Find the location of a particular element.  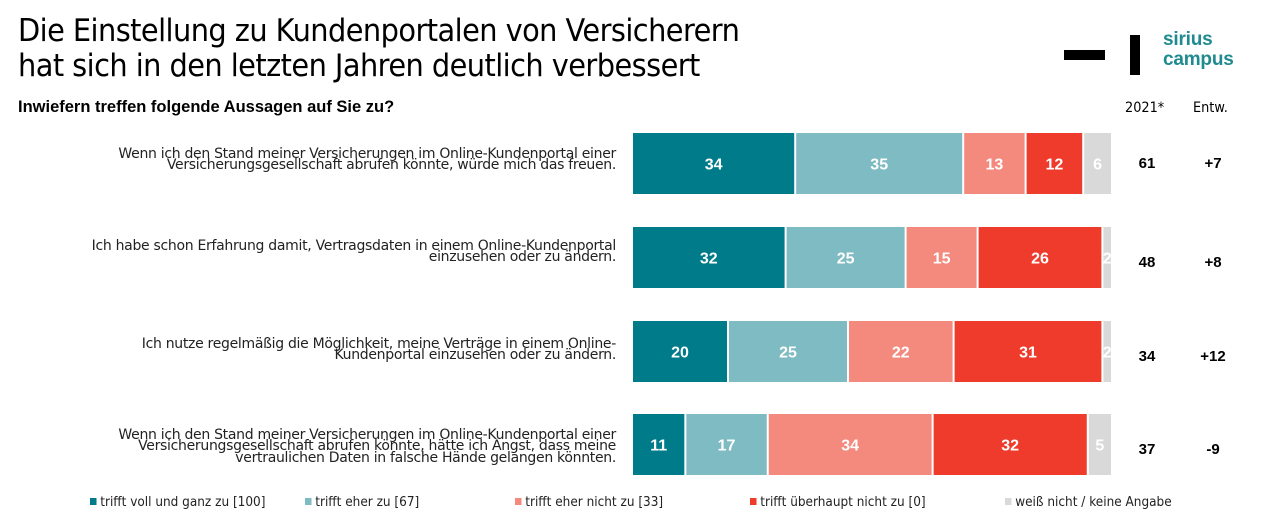

legend-label: weiß nicht / keine Angabe is located at coordinates (1093, 502).